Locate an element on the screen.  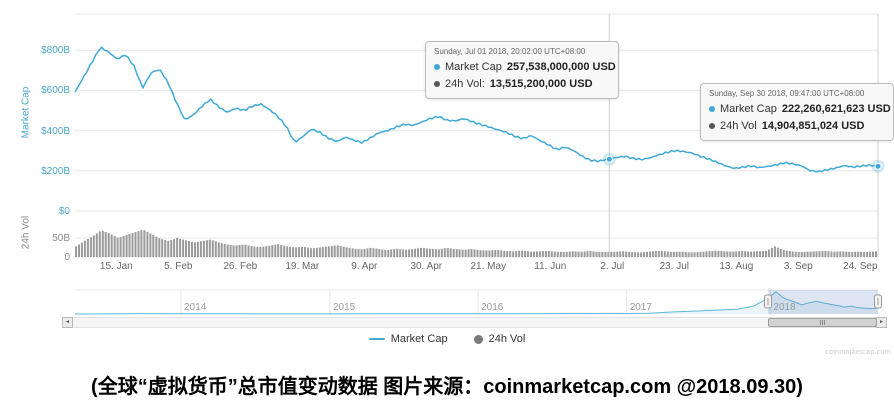
x-axis-tick-label: 21. May is located at coordinates (488, 266).